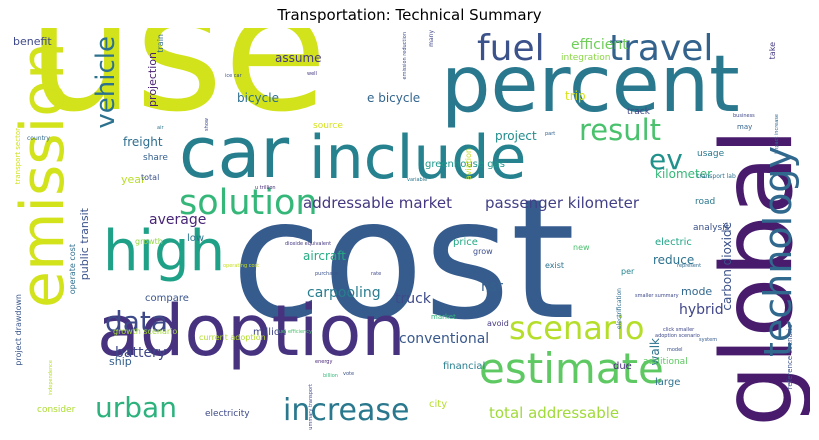 The image size is (819, 440). What do you see at coordinates (657, 296) in the screenshot?
I see `word-smaller-summary: smaller summary` at bounding box center [657, 296].